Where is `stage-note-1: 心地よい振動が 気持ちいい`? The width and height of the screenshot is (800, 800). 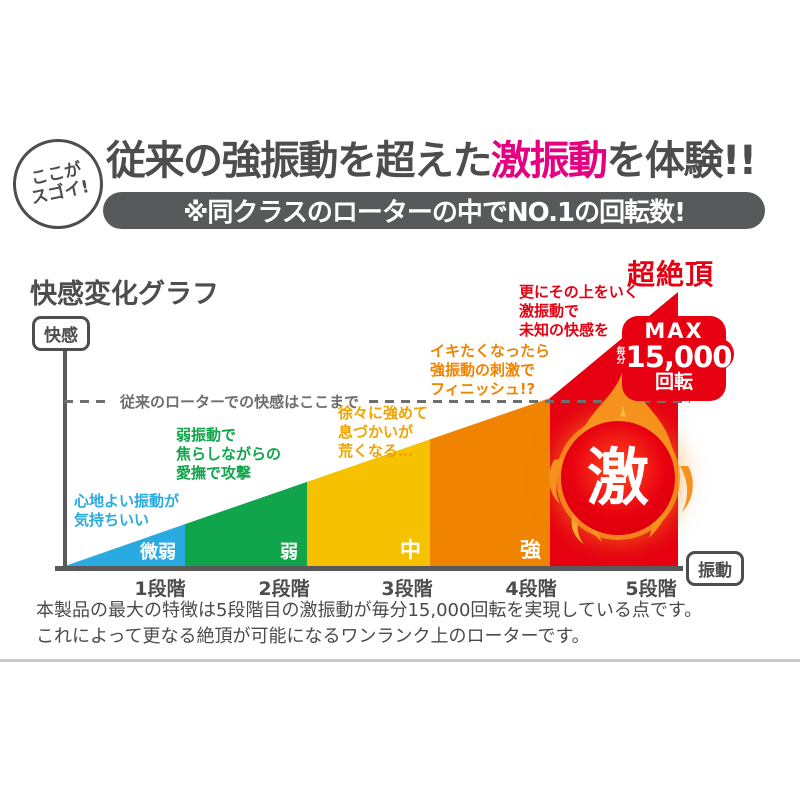
stage-note-1: 心地よい振動が 気持ちいい is located at coordinates (127, 510).